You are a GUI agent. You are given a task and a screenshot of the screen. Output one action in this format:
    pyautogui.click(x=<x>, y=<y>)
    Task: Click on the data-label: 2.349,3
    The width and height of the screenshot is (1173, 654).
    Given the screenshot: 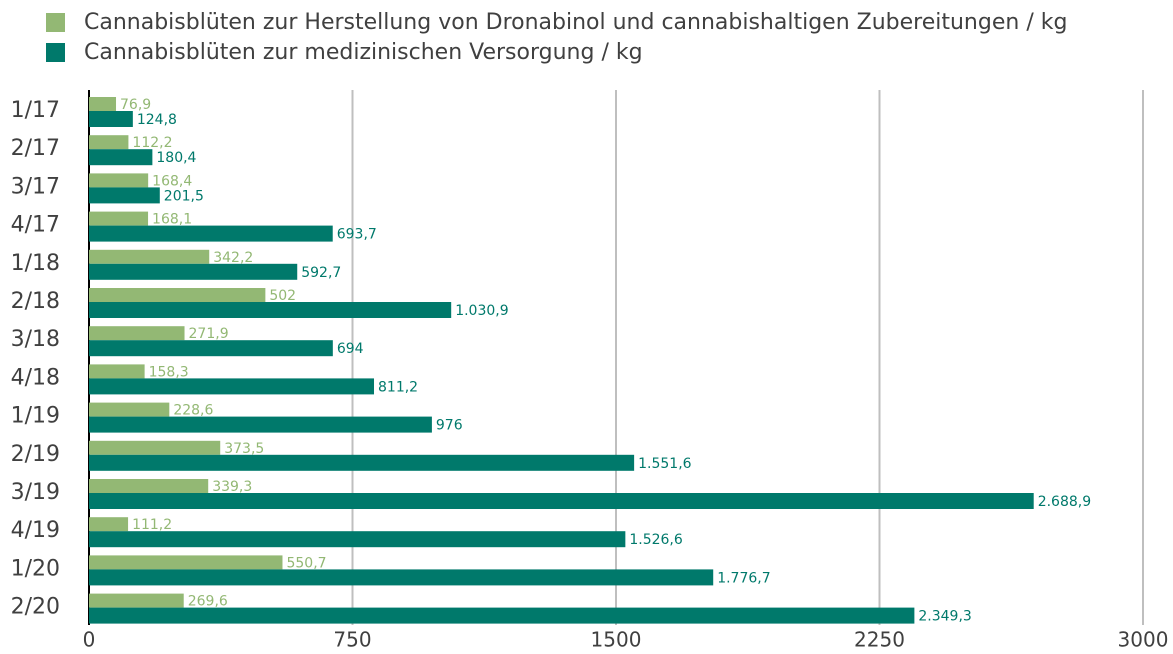 What is the action you would take?
    pyautogui.click(x=944, y=617)
    